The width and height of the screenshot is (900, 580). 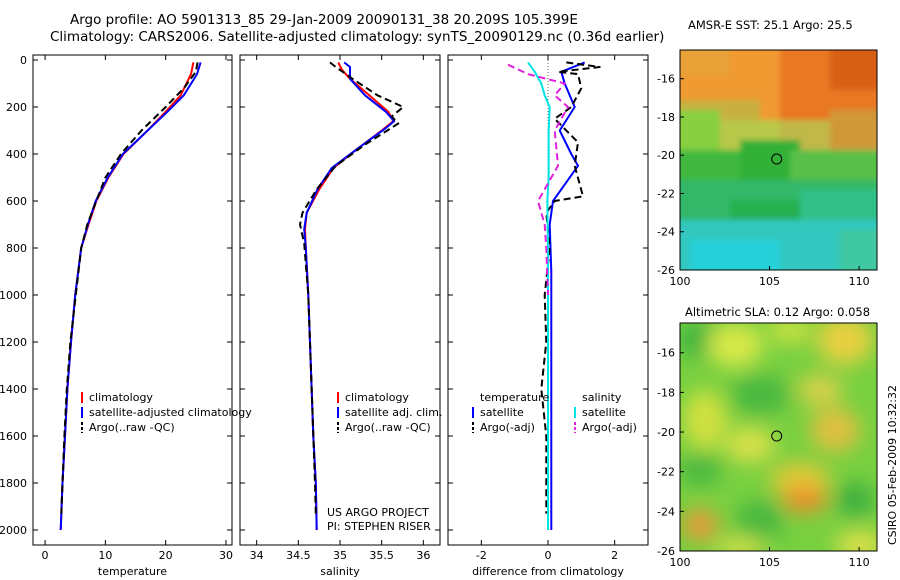 What do you see at coordinates (13, 389) in the screenshot?
I see `y-tick-label: 1400` at bounding box center [13, 389].